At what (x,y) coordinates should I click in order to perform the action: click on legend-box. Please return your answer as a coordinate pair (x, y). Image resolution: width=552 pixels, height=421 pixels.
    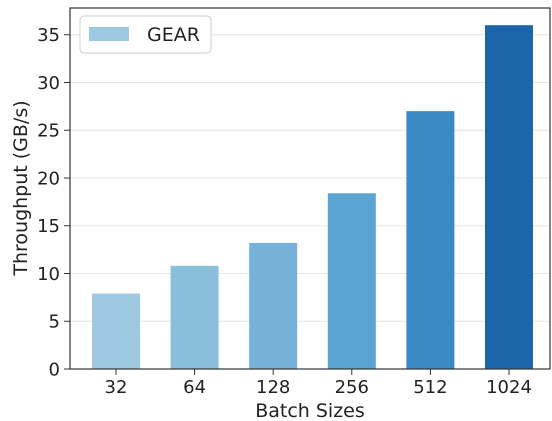
    Looking at the image, I should click on (145, 34).